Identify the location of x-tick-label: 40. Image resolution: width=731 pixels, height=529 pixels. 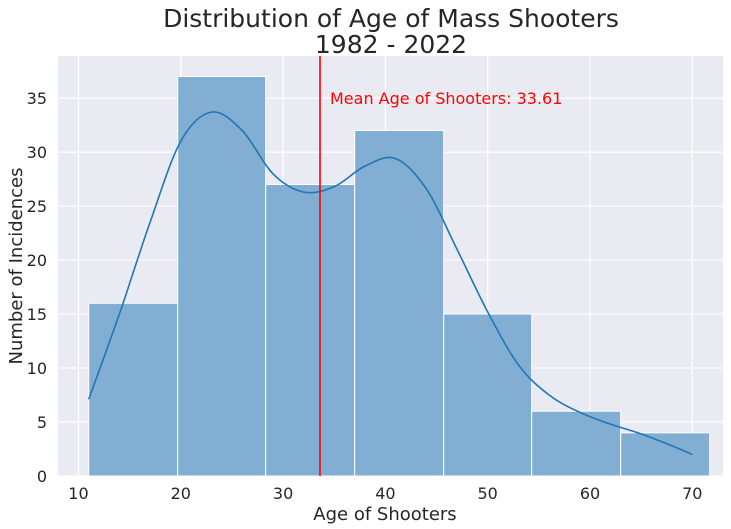
(385, 493).